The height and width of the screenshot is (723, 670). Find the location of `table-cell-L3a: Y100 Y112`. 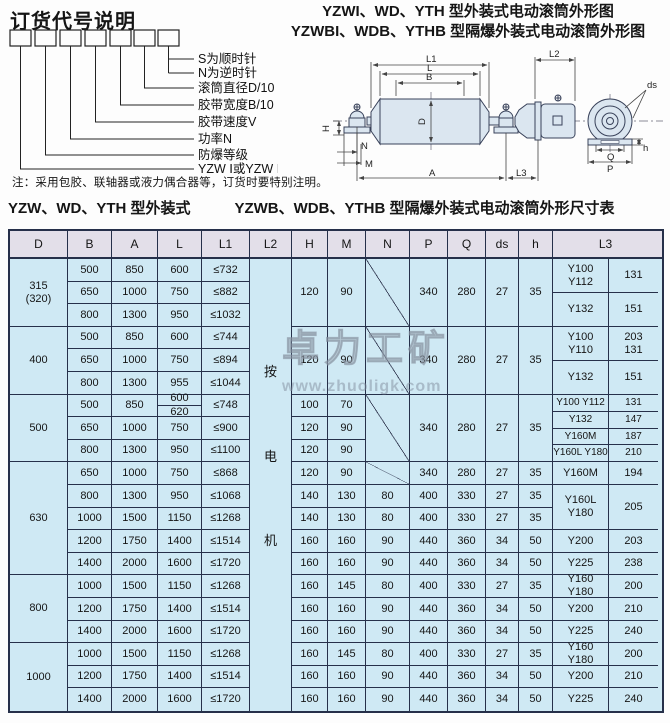

table-cell-L3a: Y100 Y112 is located at coordinates (580, 403).